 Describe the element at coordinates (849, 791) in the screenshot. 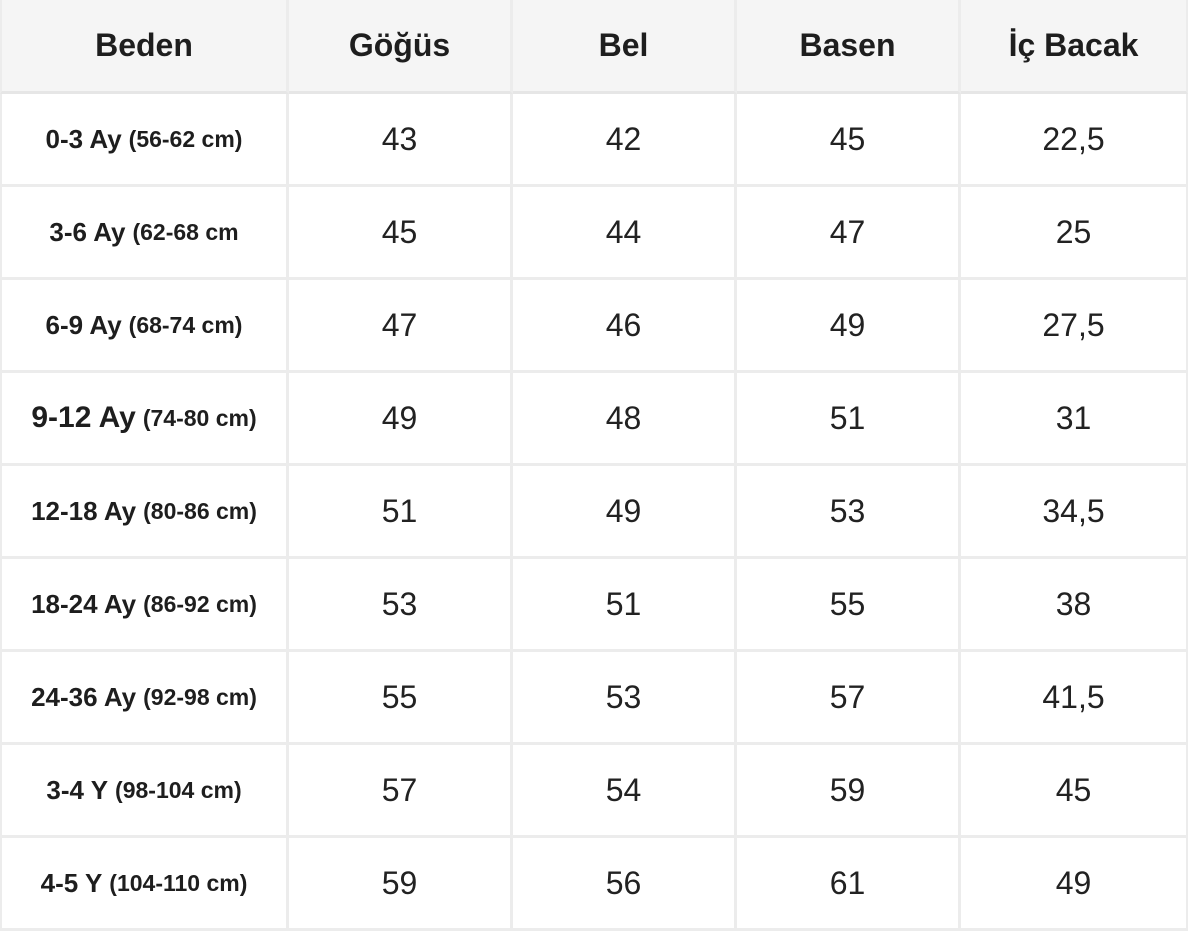

I see `basen-cell: 59` at that location.